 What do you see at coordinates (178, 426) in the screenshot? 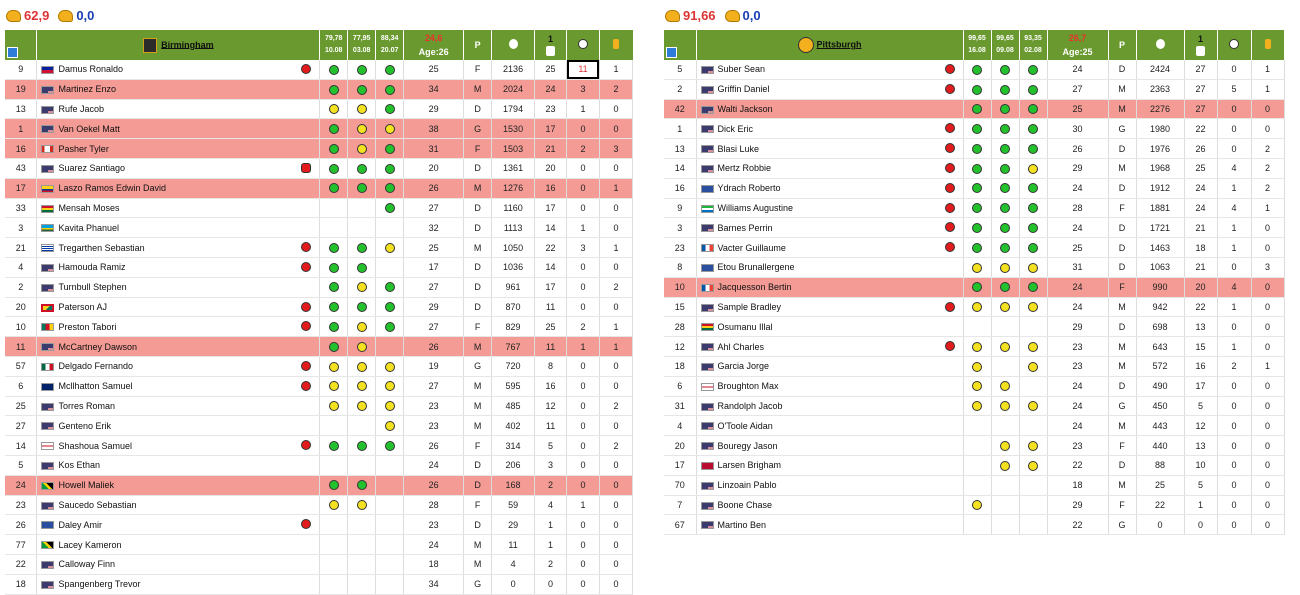
I see `player-name-cell: Genteno Erik` at bounding box center [178, 426].